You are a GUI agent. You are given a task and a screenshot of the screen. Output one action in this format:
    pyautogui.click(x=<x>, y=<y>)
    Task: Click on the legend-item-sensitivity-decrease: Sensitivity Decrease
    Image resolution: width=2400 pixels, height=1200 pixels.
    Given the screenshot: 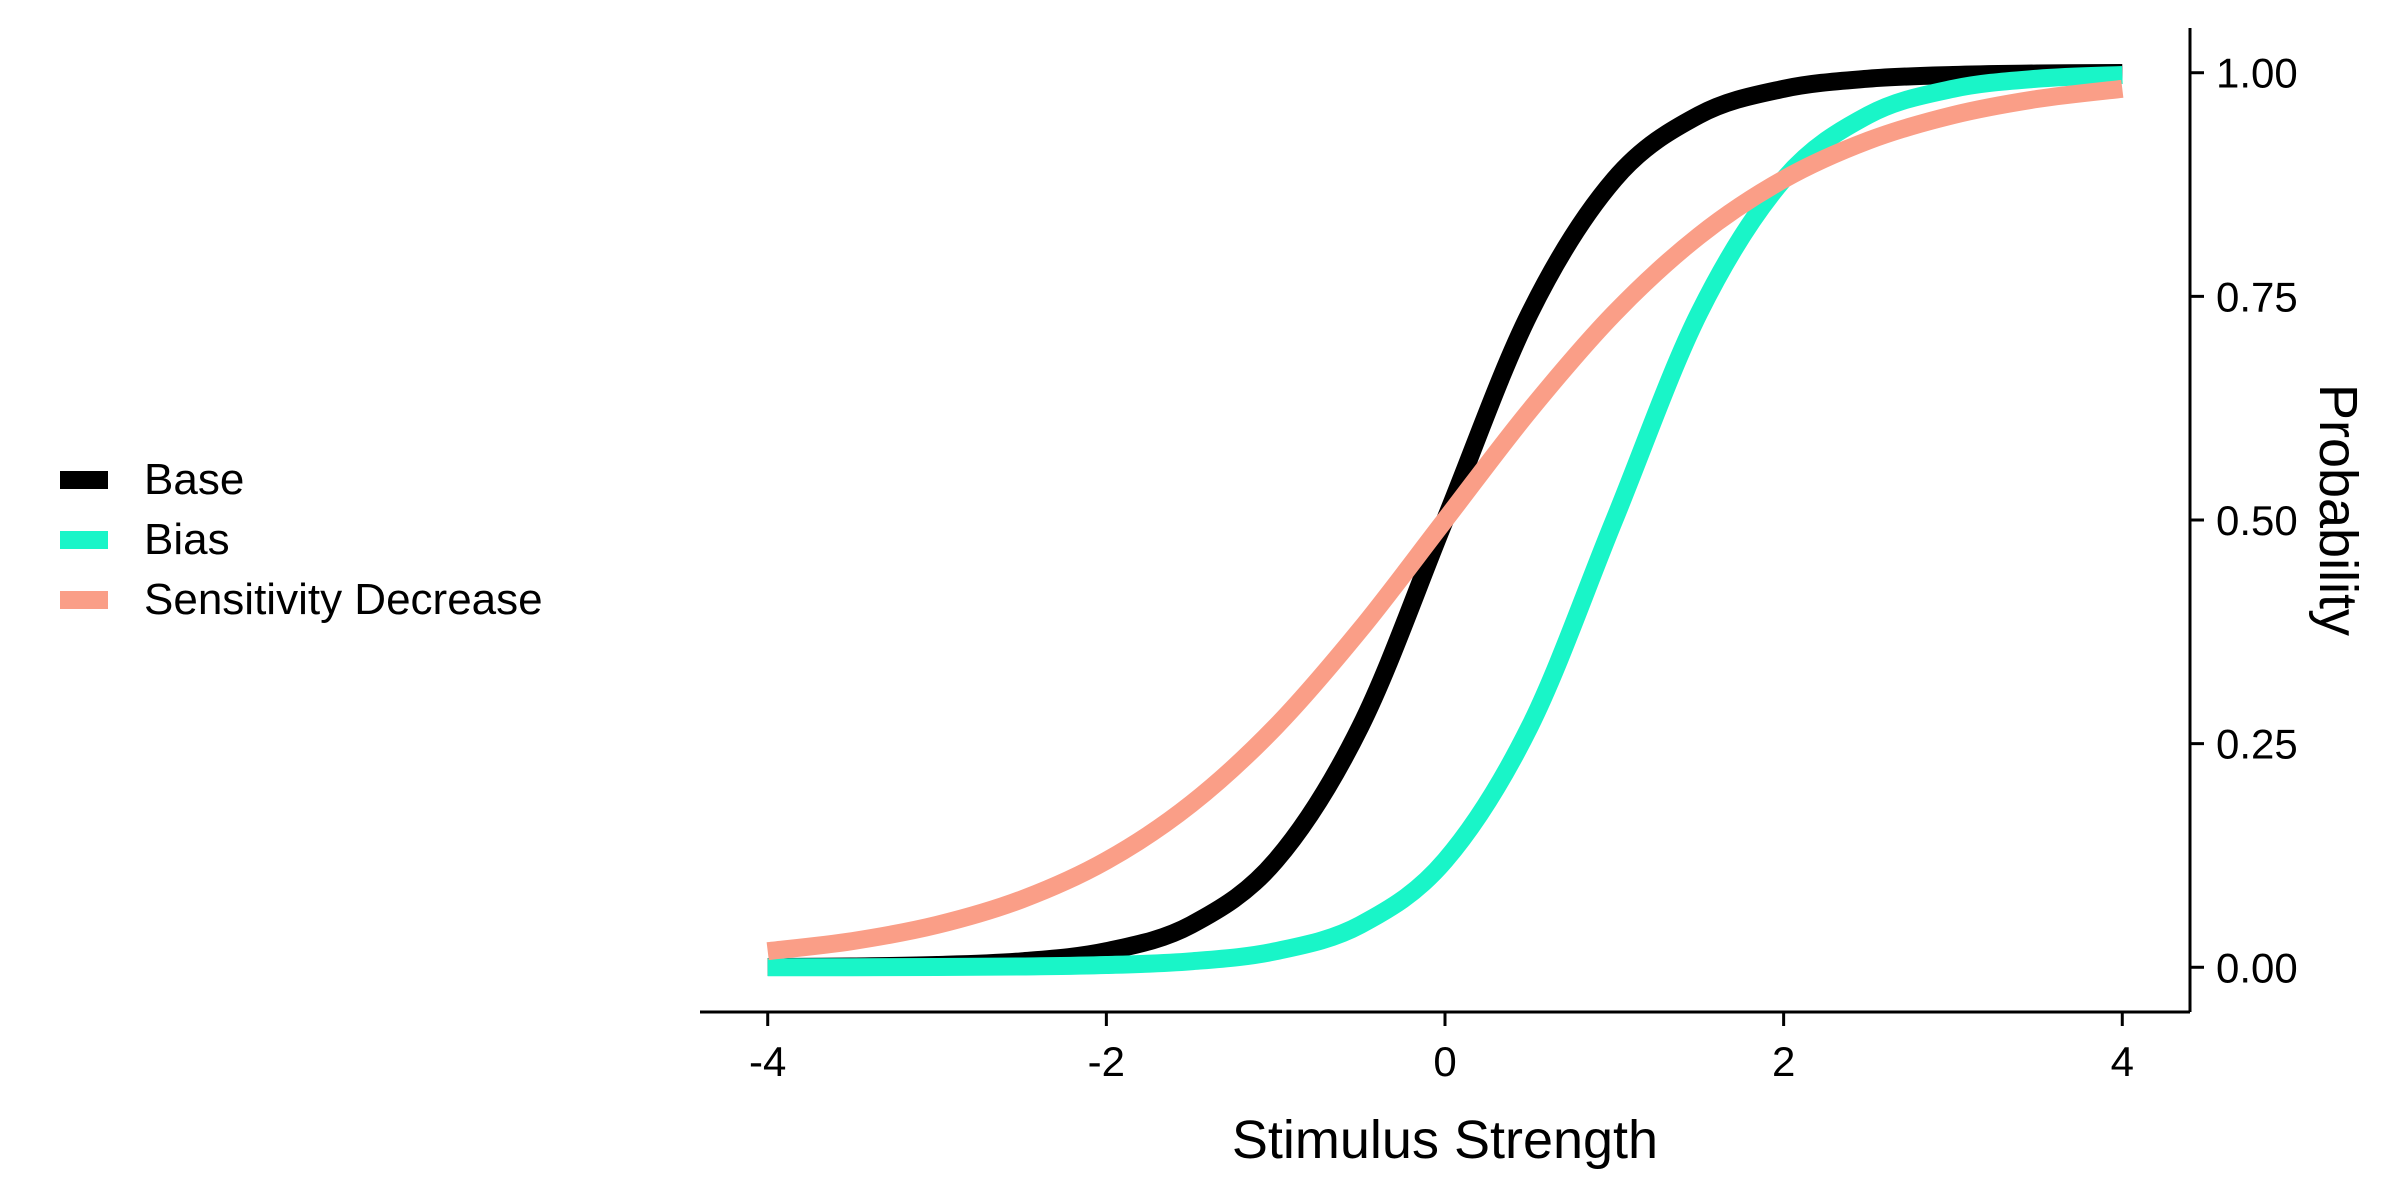 What is the action you would take?
    pyautogui.click(x=301, y=600)
    